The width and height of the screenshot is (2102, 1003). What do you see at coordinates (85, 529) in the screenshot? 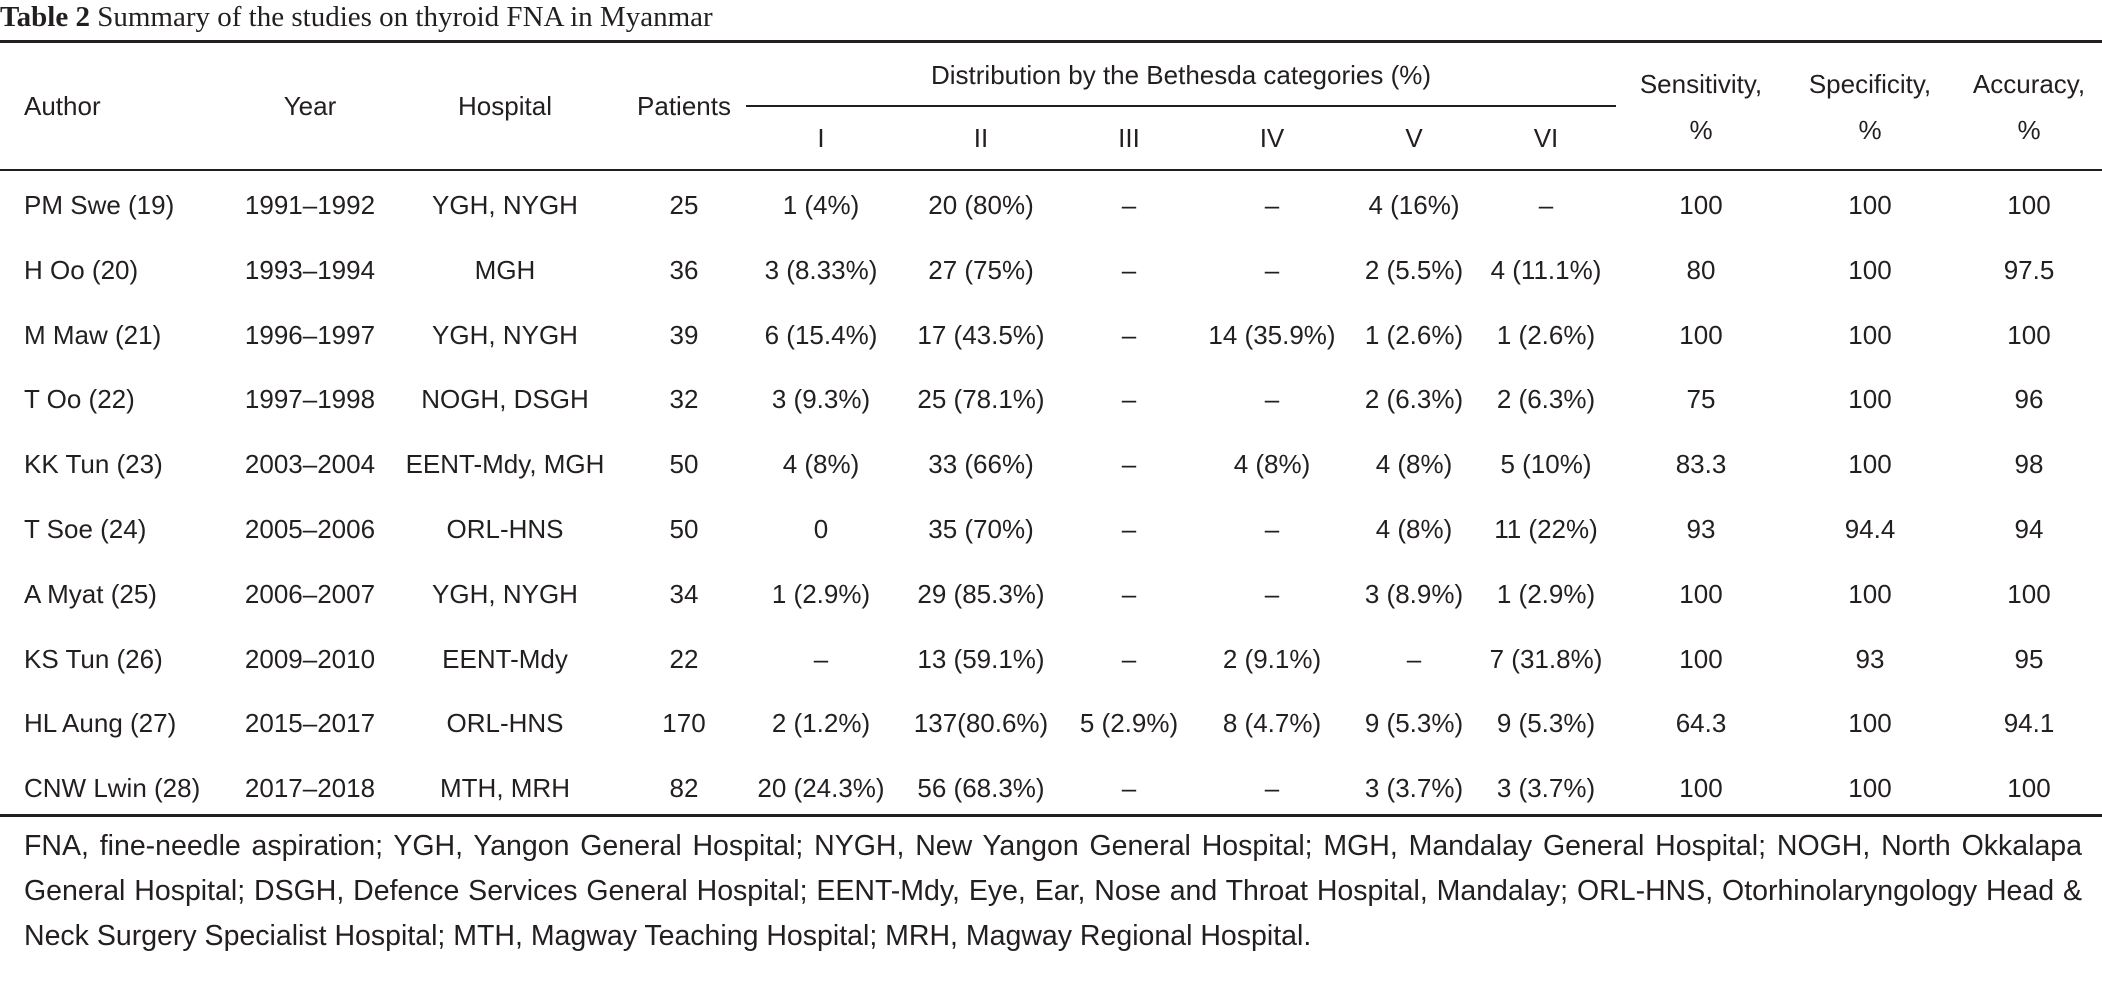
I see `cell-author: T Soe (24)` at bounding box center [85, 529].